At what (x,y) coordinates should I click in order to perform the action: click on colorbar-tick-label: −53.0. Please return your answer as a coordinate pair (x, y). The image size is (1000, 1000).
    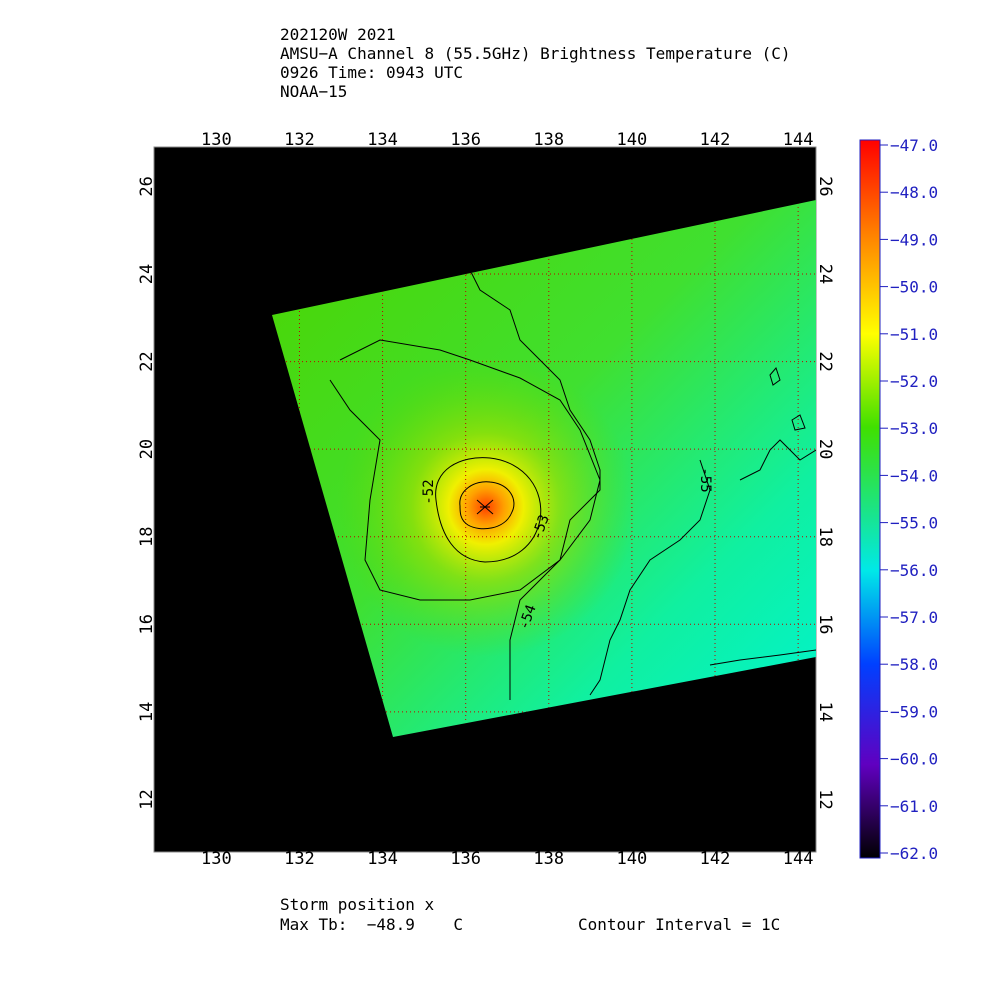
    Looking at the image, I should click on (914, 428).